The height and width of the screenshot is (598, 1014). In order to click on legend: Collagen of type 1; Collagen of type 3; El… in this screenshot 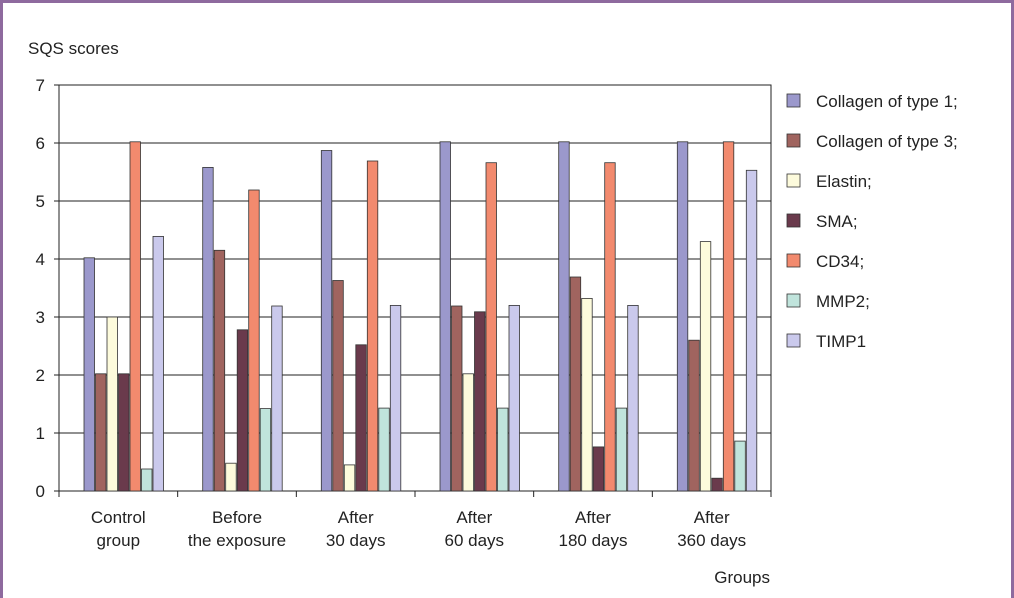, I will do `click(872, 221)`.